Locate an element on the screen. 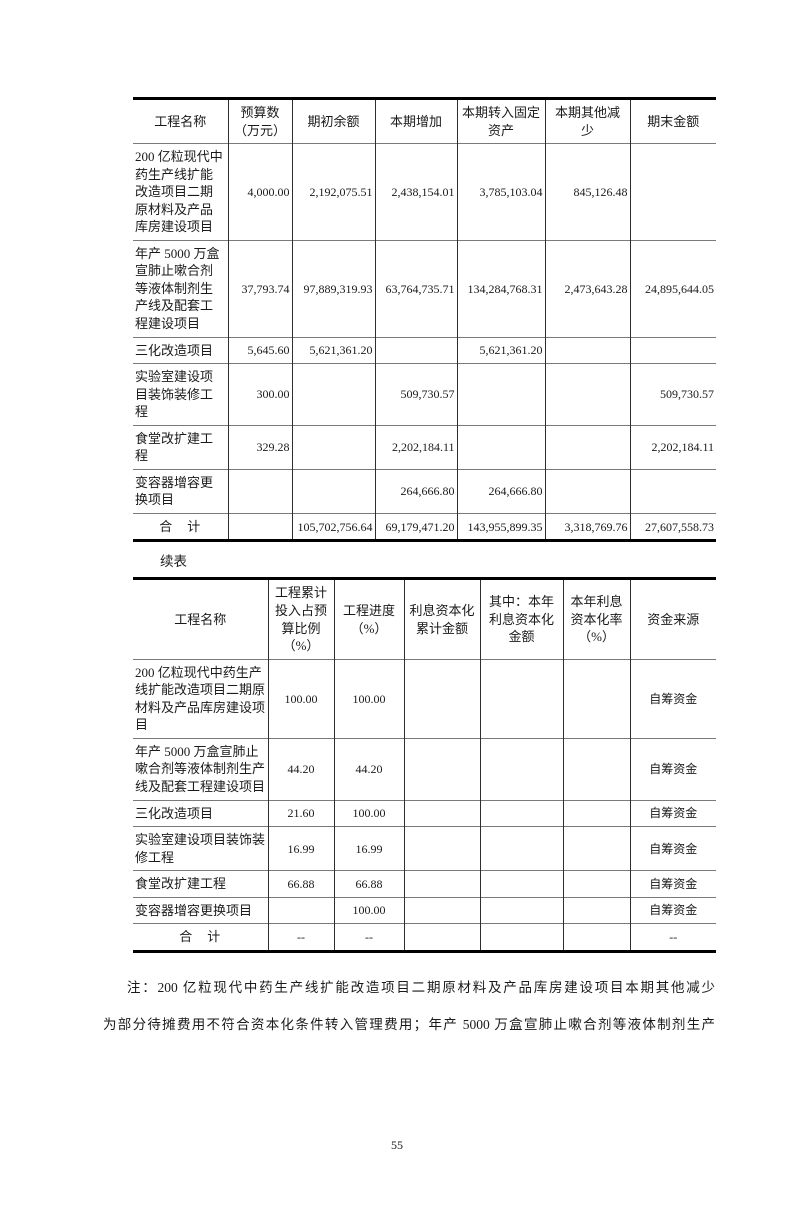 Image resolution: width=794 pixels, height=1219 pixels. column-header: 本期转入固定资产 is located at coordinates (500, 121).